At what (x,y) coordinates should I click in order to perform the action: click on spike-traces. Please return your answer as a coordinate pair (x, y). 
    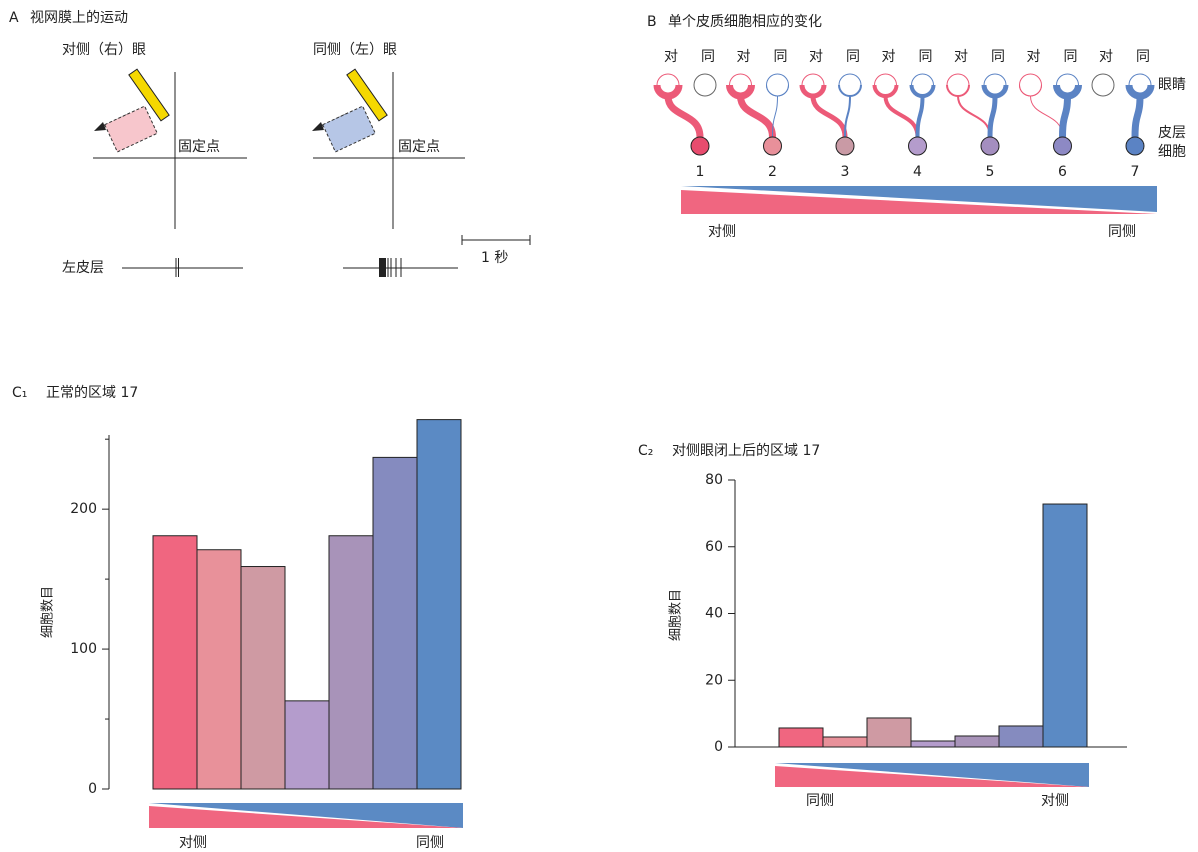
    Looking at the image, I should click on (326, 256).